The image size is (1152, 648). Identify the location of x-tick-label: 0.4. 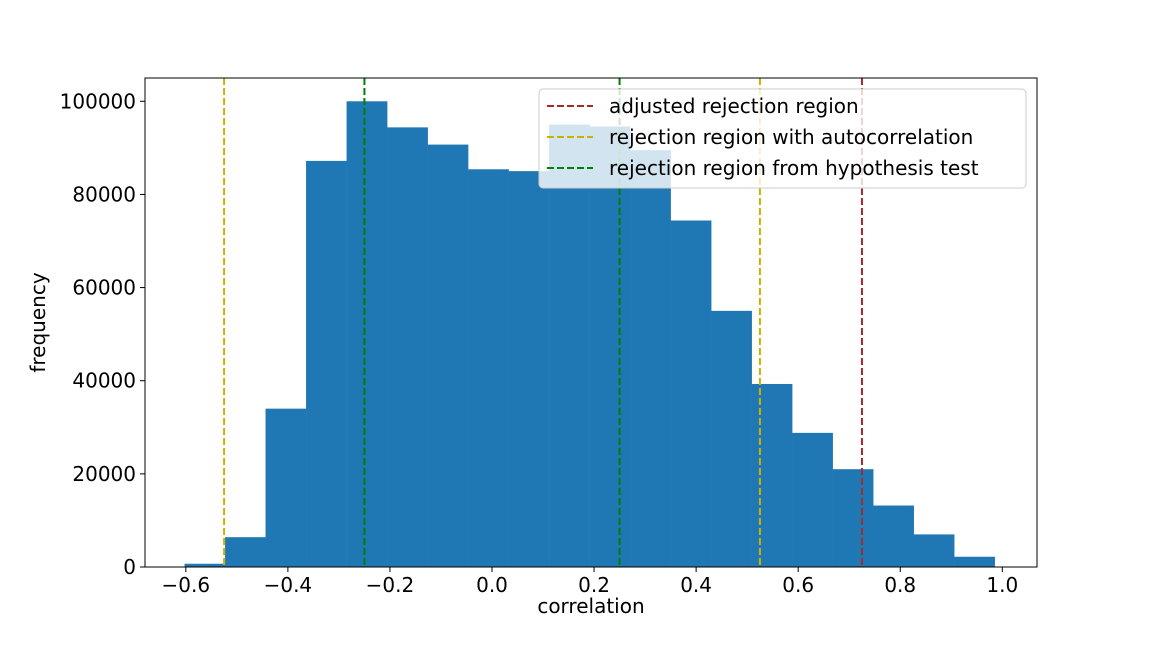
(696, 585).